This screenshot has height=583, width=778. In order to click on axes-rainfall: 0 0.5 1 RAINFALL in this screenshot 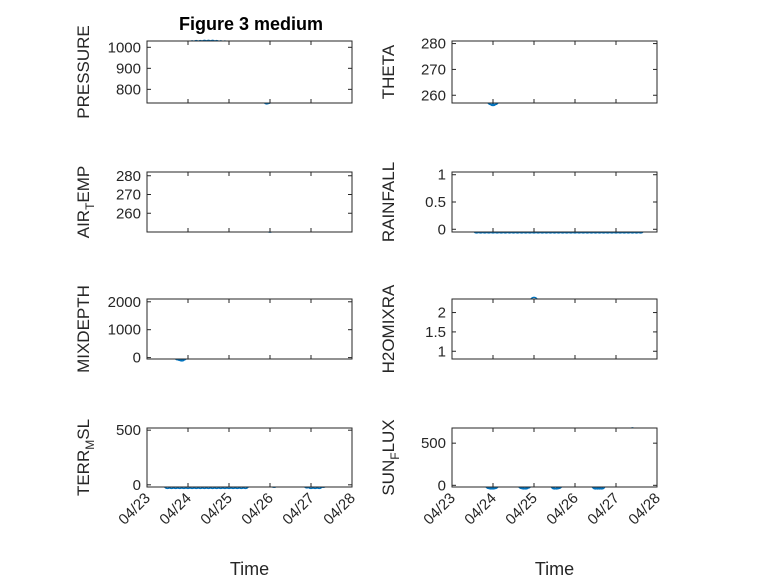, I will do `click(518, 202)`.